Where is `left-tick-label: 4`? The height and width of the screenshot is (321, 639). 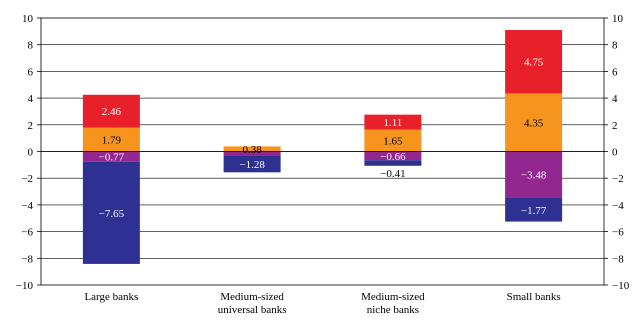 left-tick-label: 4 is located at coordinates (31, 99).